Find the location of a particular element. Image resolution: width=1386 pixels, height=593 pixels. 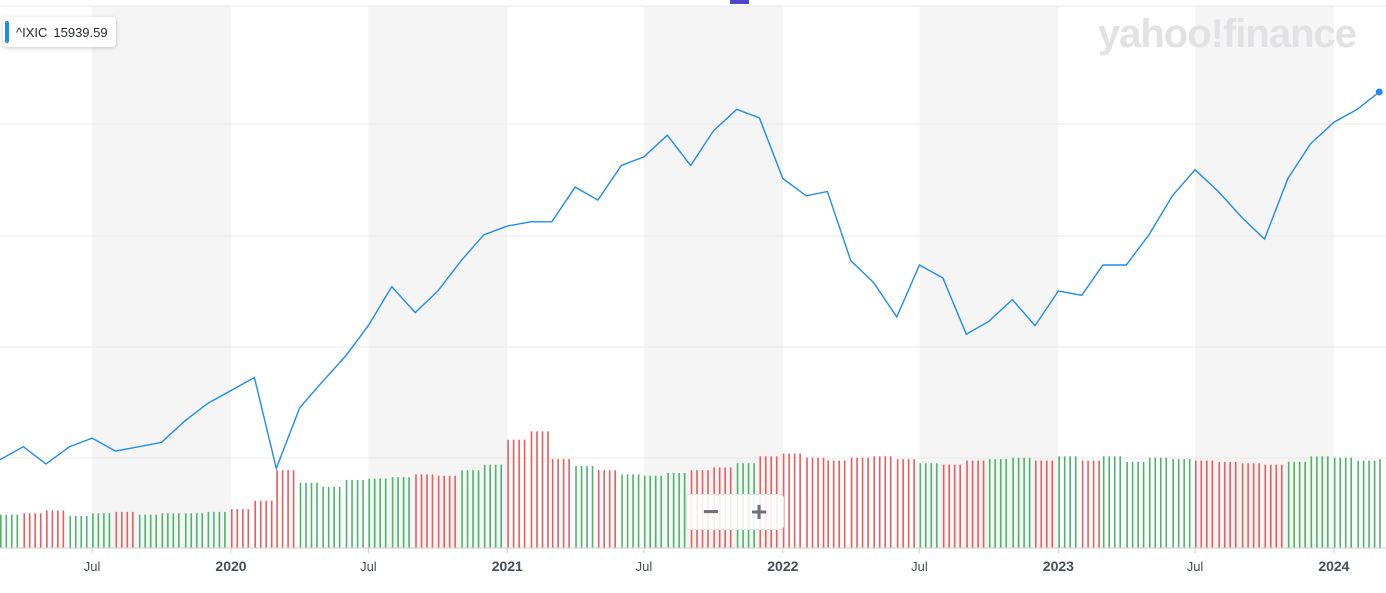

last-price-dot is located at coordinates (1379, 92).